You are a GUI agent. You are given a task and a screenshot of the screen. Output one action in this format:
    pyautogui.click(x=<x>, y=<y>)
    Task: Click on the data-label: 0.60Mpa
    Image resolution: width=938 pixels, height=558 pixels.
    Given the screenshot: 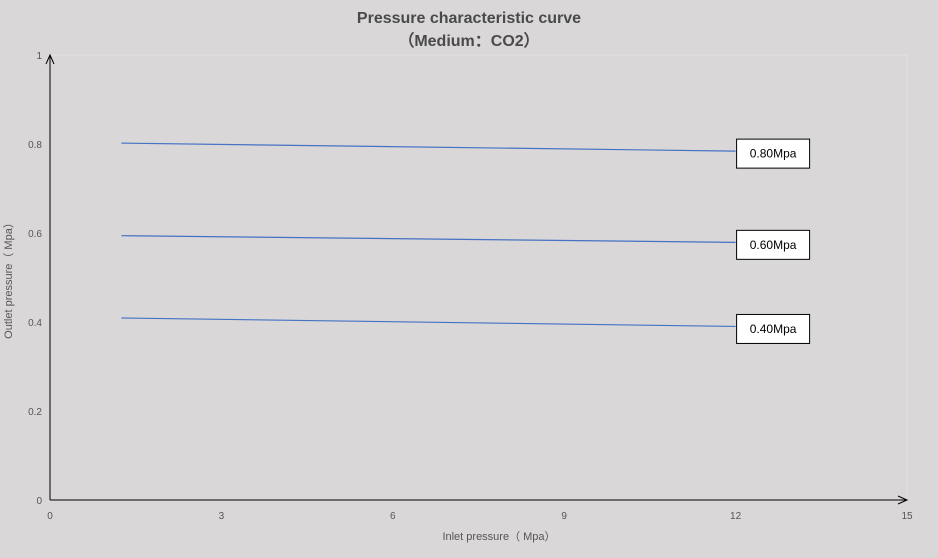 What is the action you would take?
    pyautogui.click(x=773, y=244)
    